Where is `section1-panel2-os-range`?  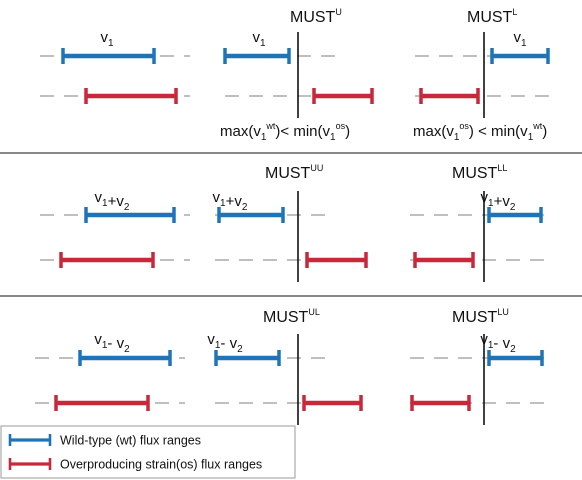
section1-panel2-os-range is located at coordinates (343, 96).